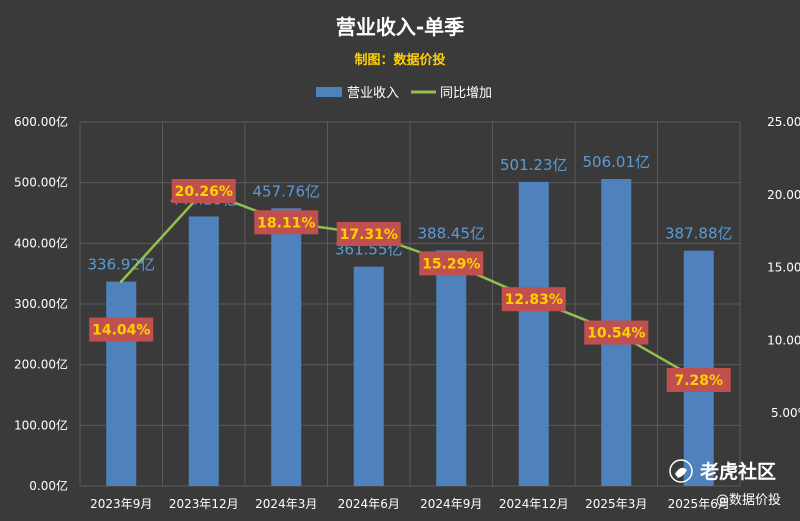 This screenshot has height=521, width=800. I want to click on pct-label-text: 20.26%, so click(204, 192).